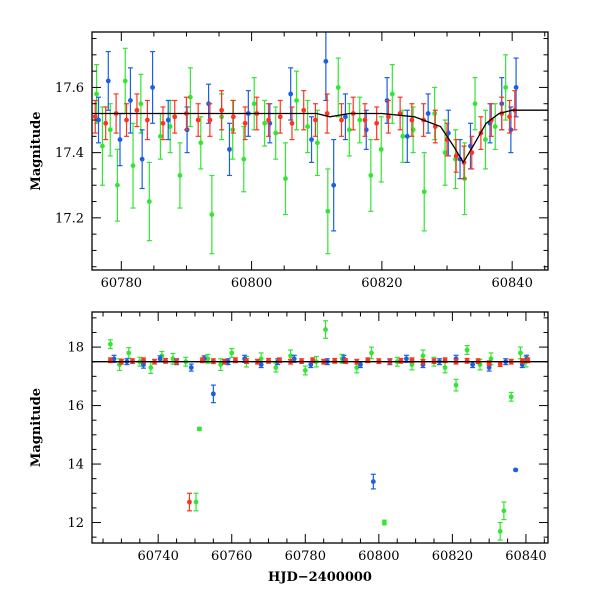 Image resolution: width=600 pixels, height=600 pixels. Describe the element at coordinates (69, 218) in the screenshot. I see `y-tick-label: 17.2` at that location.